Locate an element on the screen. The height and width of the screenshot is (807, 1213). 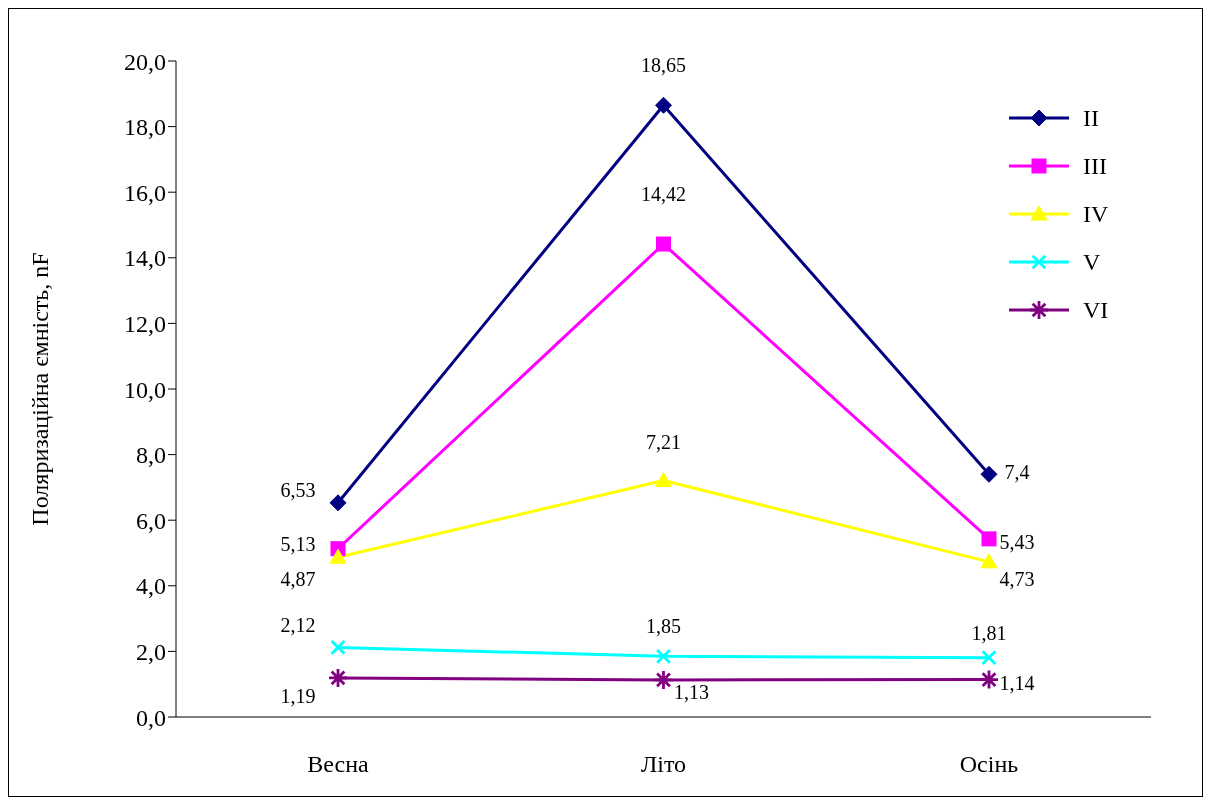
legend-label: V is located at coordinates (1092, 262).